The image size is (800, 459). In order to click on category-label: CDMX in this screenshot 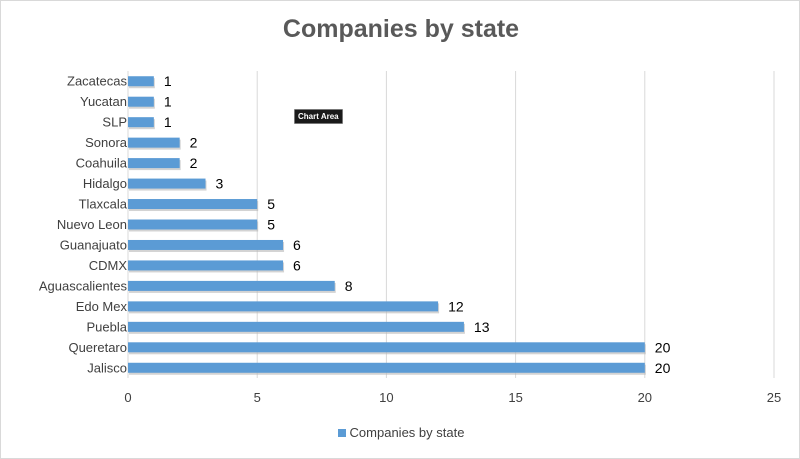, I will do `click(108, 265)`.